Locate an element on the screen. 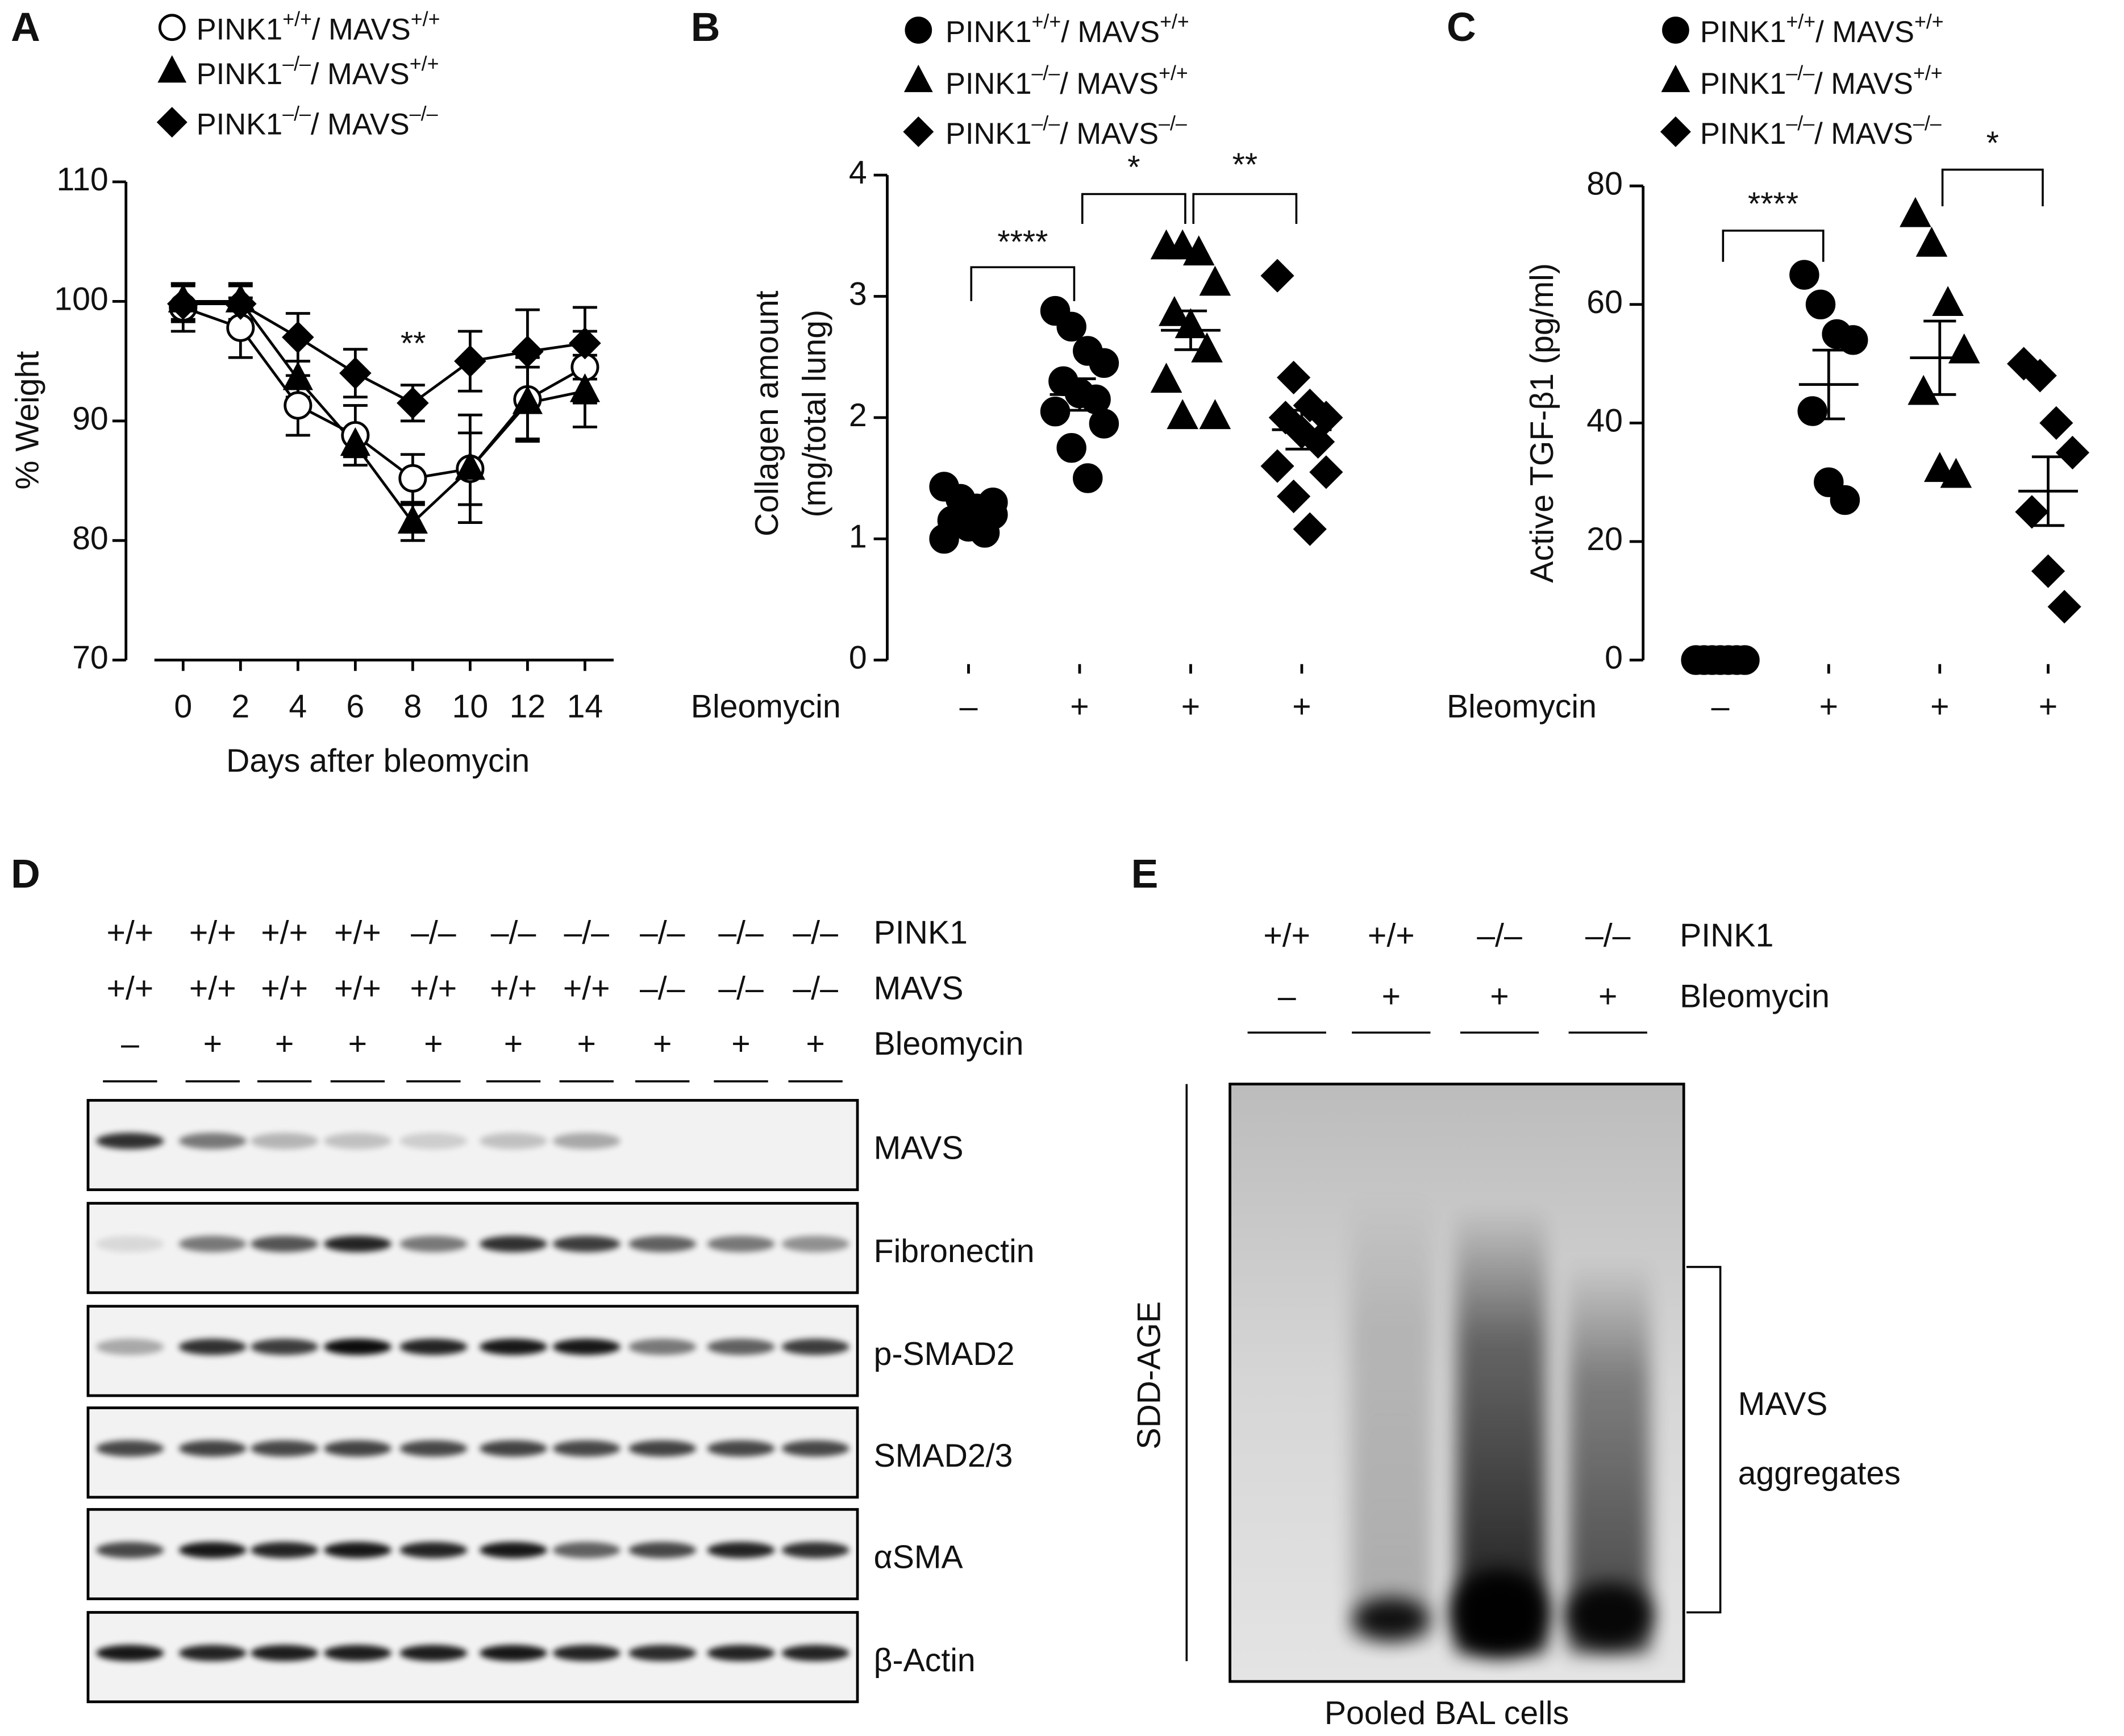 The width and height of the screenshot is (2124, 1736). bracket-label: MAVS is located at coordinates (1783, 1404).